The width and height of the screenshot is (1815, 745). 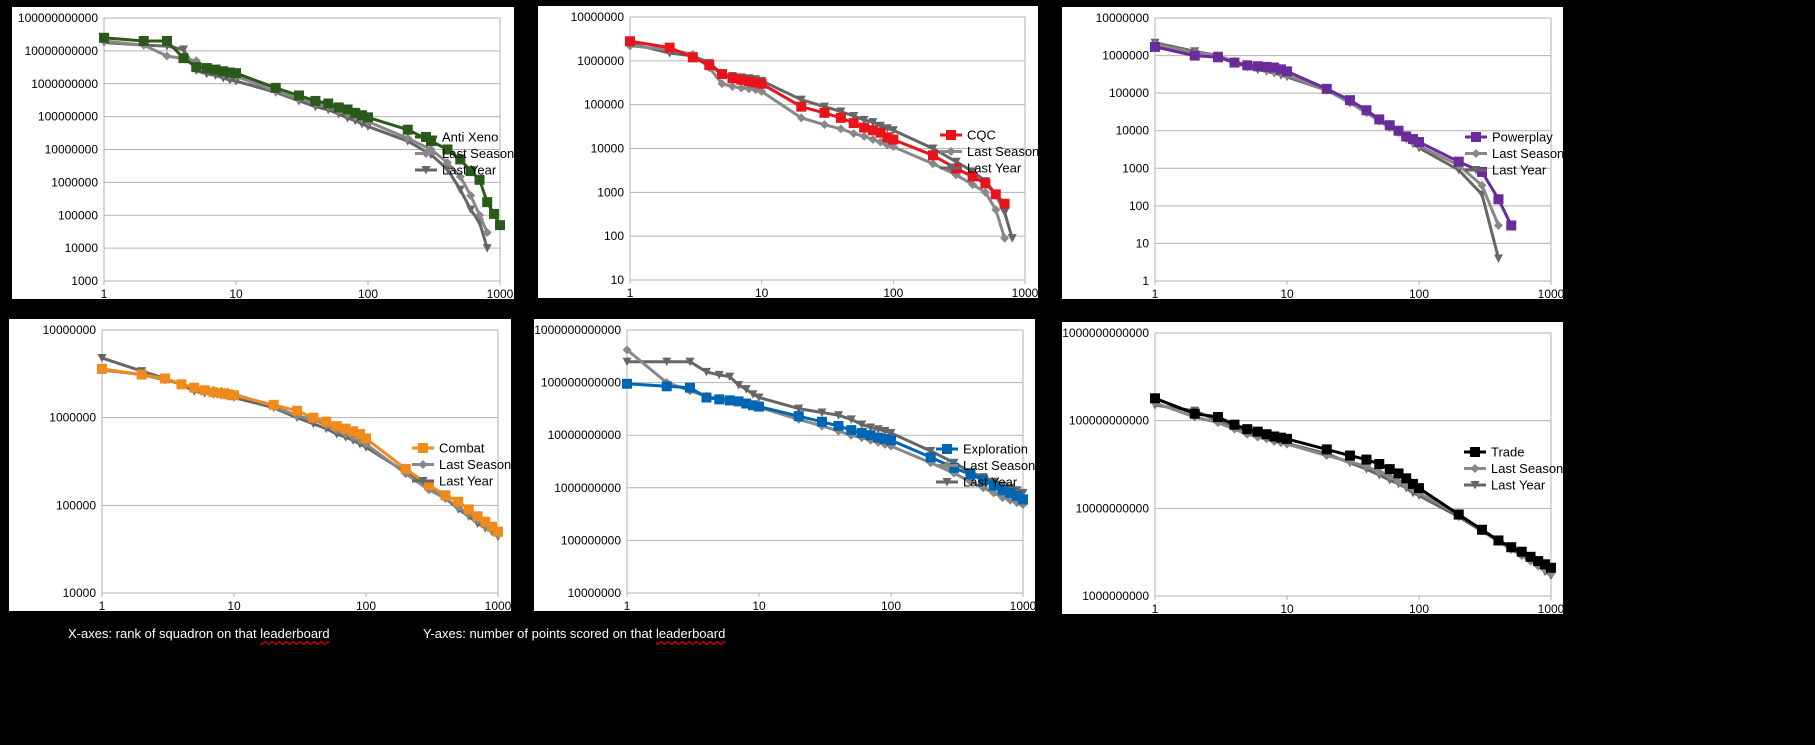 I want to click on x-tick-label: 100, so click(x=891, y=605).